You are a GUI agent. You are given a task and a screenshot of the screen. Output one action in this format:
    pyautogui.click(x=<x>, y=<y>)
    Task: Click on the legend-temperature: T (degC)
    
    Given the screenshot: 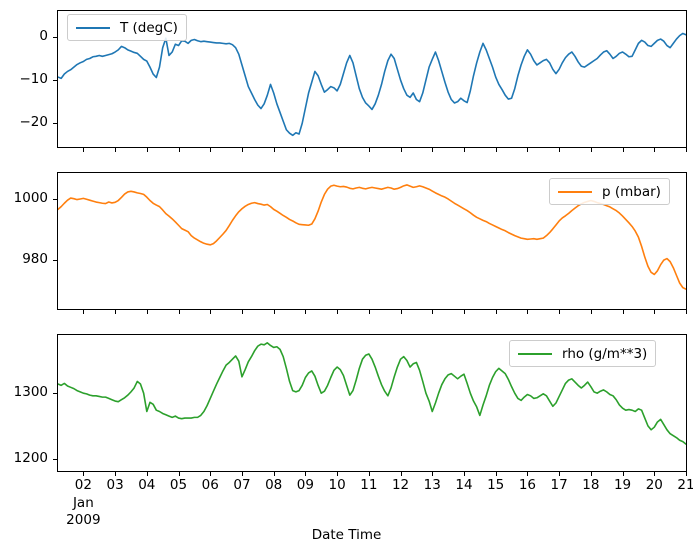 What is the action you would take?
    pyautogui.click(x=127, y=27)
    